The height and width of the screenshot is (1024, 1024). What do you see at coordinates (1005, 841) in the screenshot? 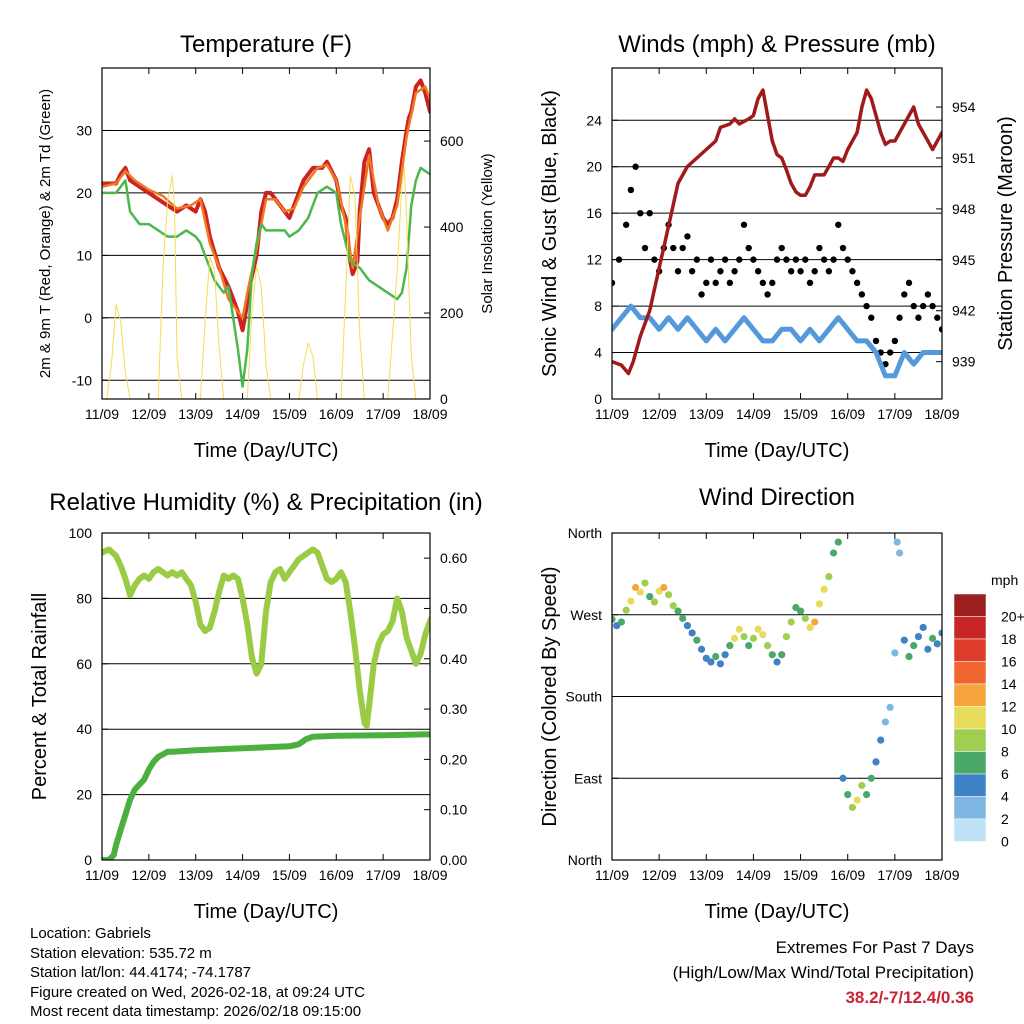
I see `colorbar-label: 0` at bounding box center [1005, 841].